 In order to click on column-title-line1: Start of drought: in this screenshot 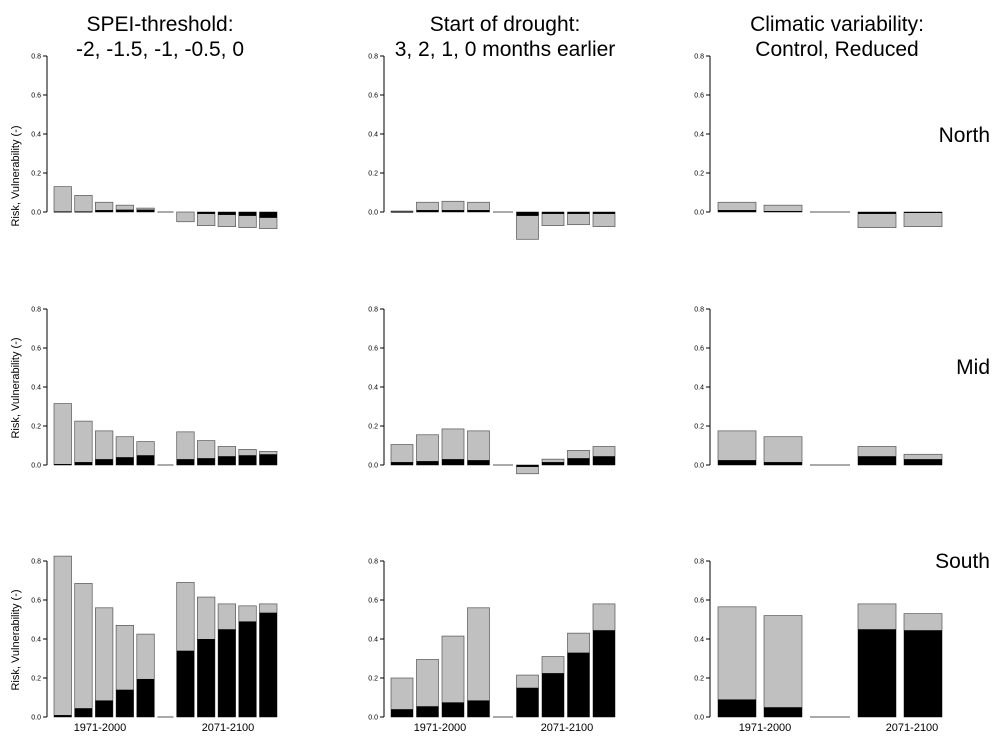, I will do `click(505, 24)`.